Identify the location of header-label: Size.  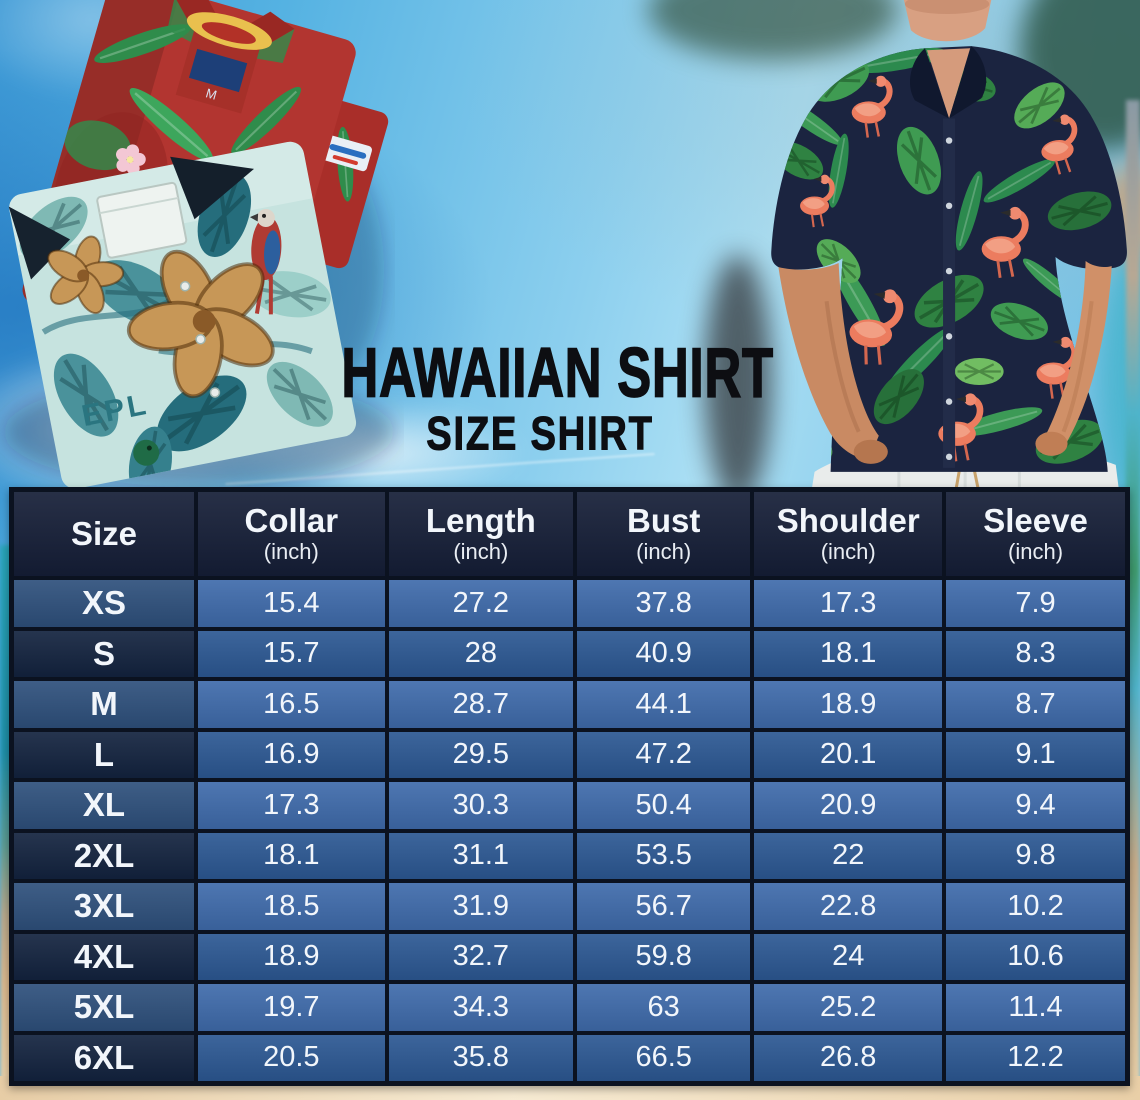
(103, 534).